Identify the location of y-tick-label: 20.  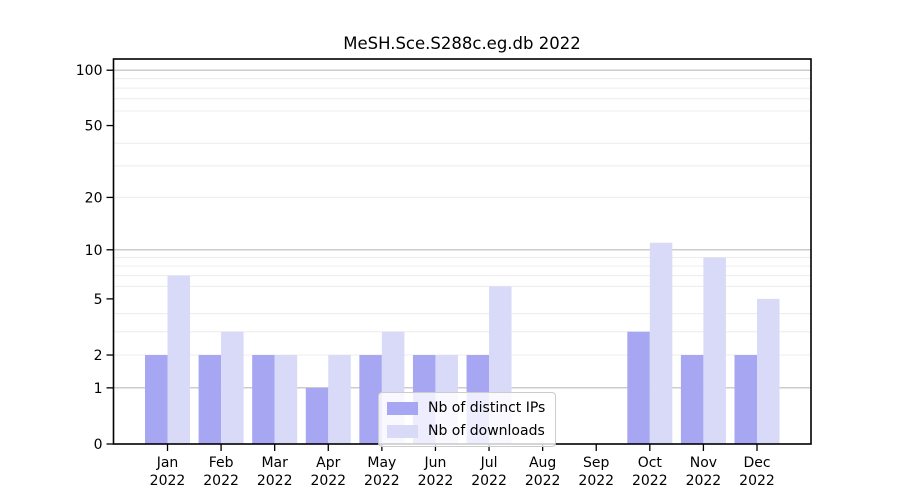
(94, 198).